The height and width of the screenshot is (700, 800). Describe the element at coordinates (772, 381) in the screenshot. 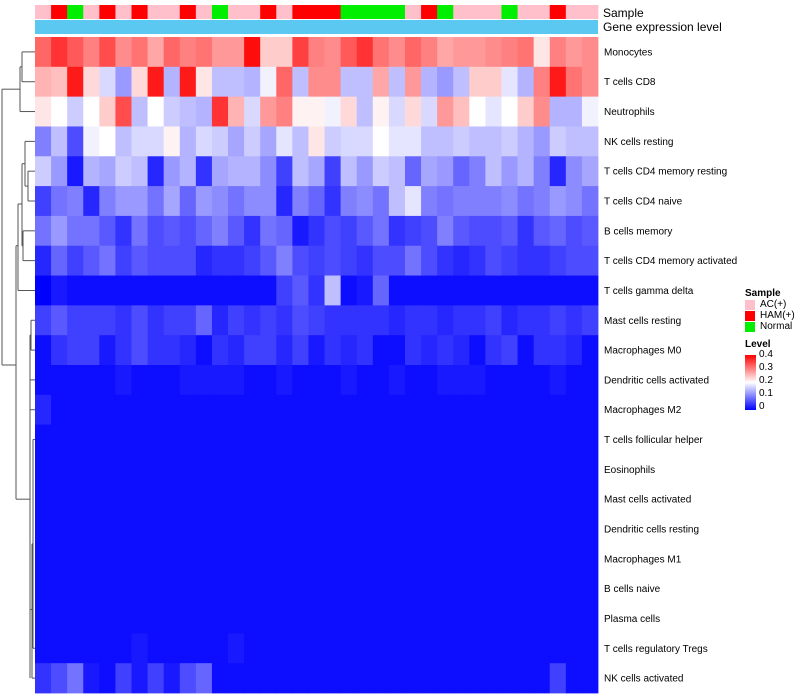

I see `level-colorbar-wrap: 0.4 0.3 0.2 0.1 0` at that location.